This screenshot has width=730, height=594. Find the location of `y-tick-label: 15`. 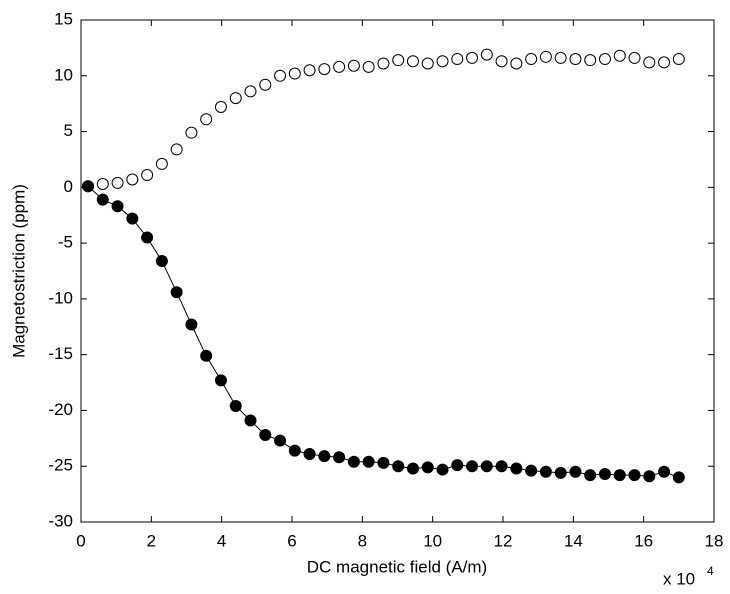

y-tick-label: 15 is located at coordinates (63, 18).